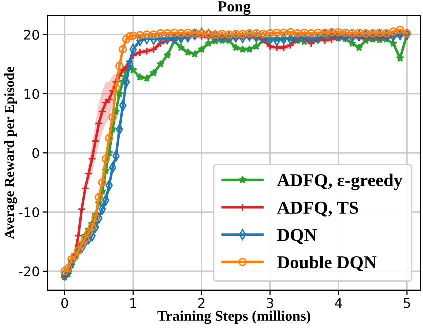 The width and height of the screenshot is (423, 330). What do you see at coordinates (32, 35) in the screenshot?
I see `y-tick-label: 20` at bounding box center [32, 35].